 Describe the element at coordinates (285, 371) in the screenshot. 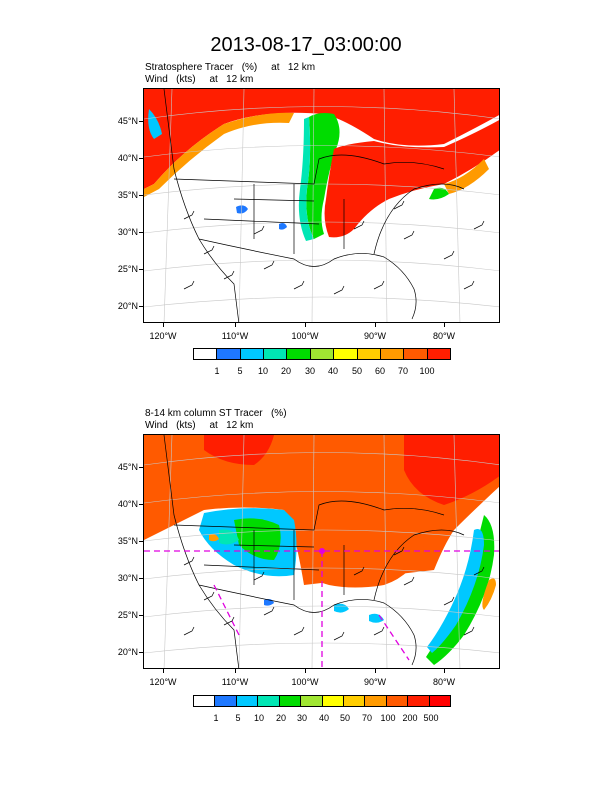

I see `panel1-colorbar-label: 20` at that location.